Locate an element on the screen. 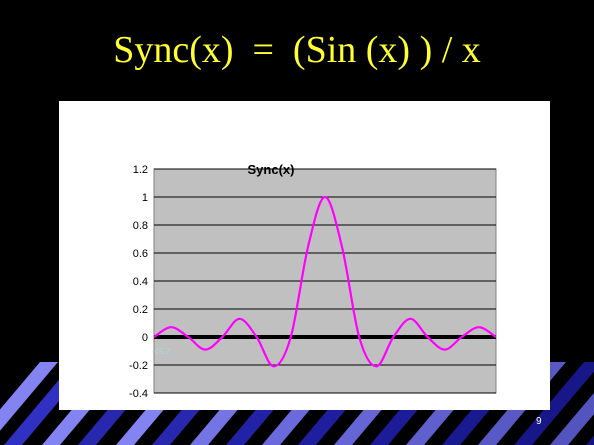  y-axis-tick-label: 0.4 is located at coordinates (140, 282).